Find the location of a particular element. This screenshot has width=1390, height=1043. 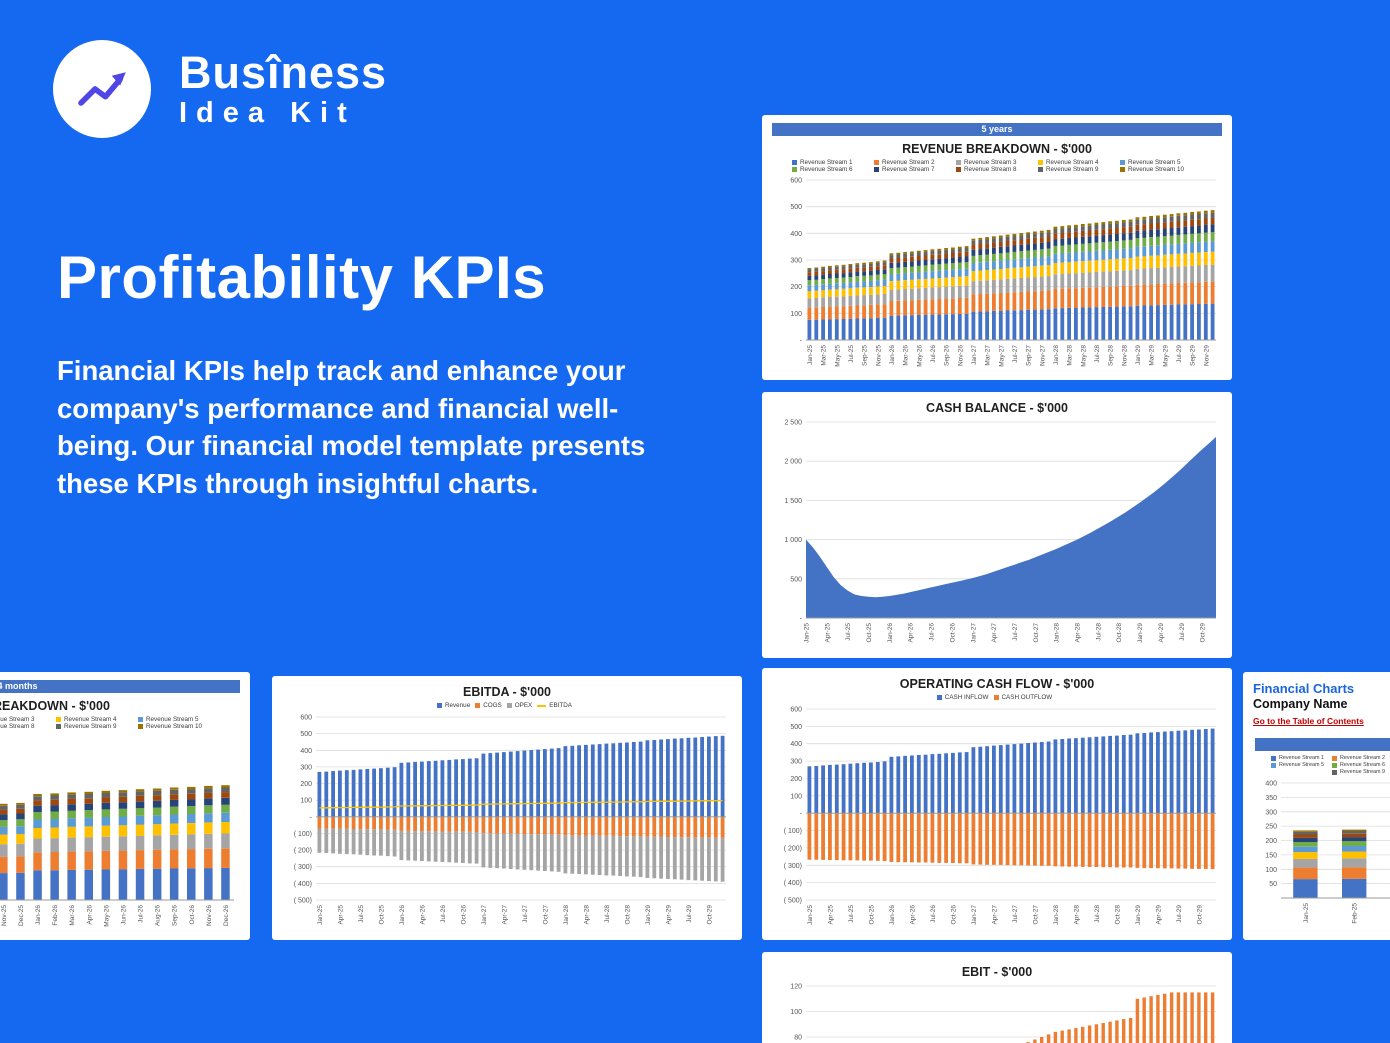

svg-text: Sep-26 is located at coordinates (947, 355).